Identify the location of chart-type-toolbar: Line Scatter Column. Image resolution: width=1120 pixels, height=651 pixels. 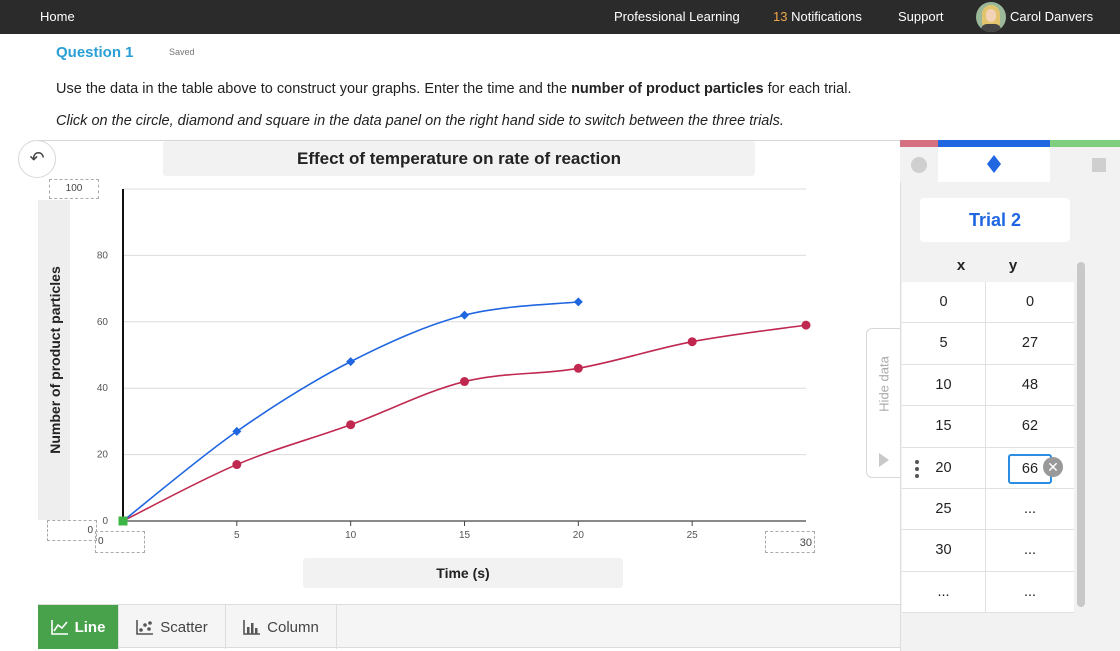
(469, 626).